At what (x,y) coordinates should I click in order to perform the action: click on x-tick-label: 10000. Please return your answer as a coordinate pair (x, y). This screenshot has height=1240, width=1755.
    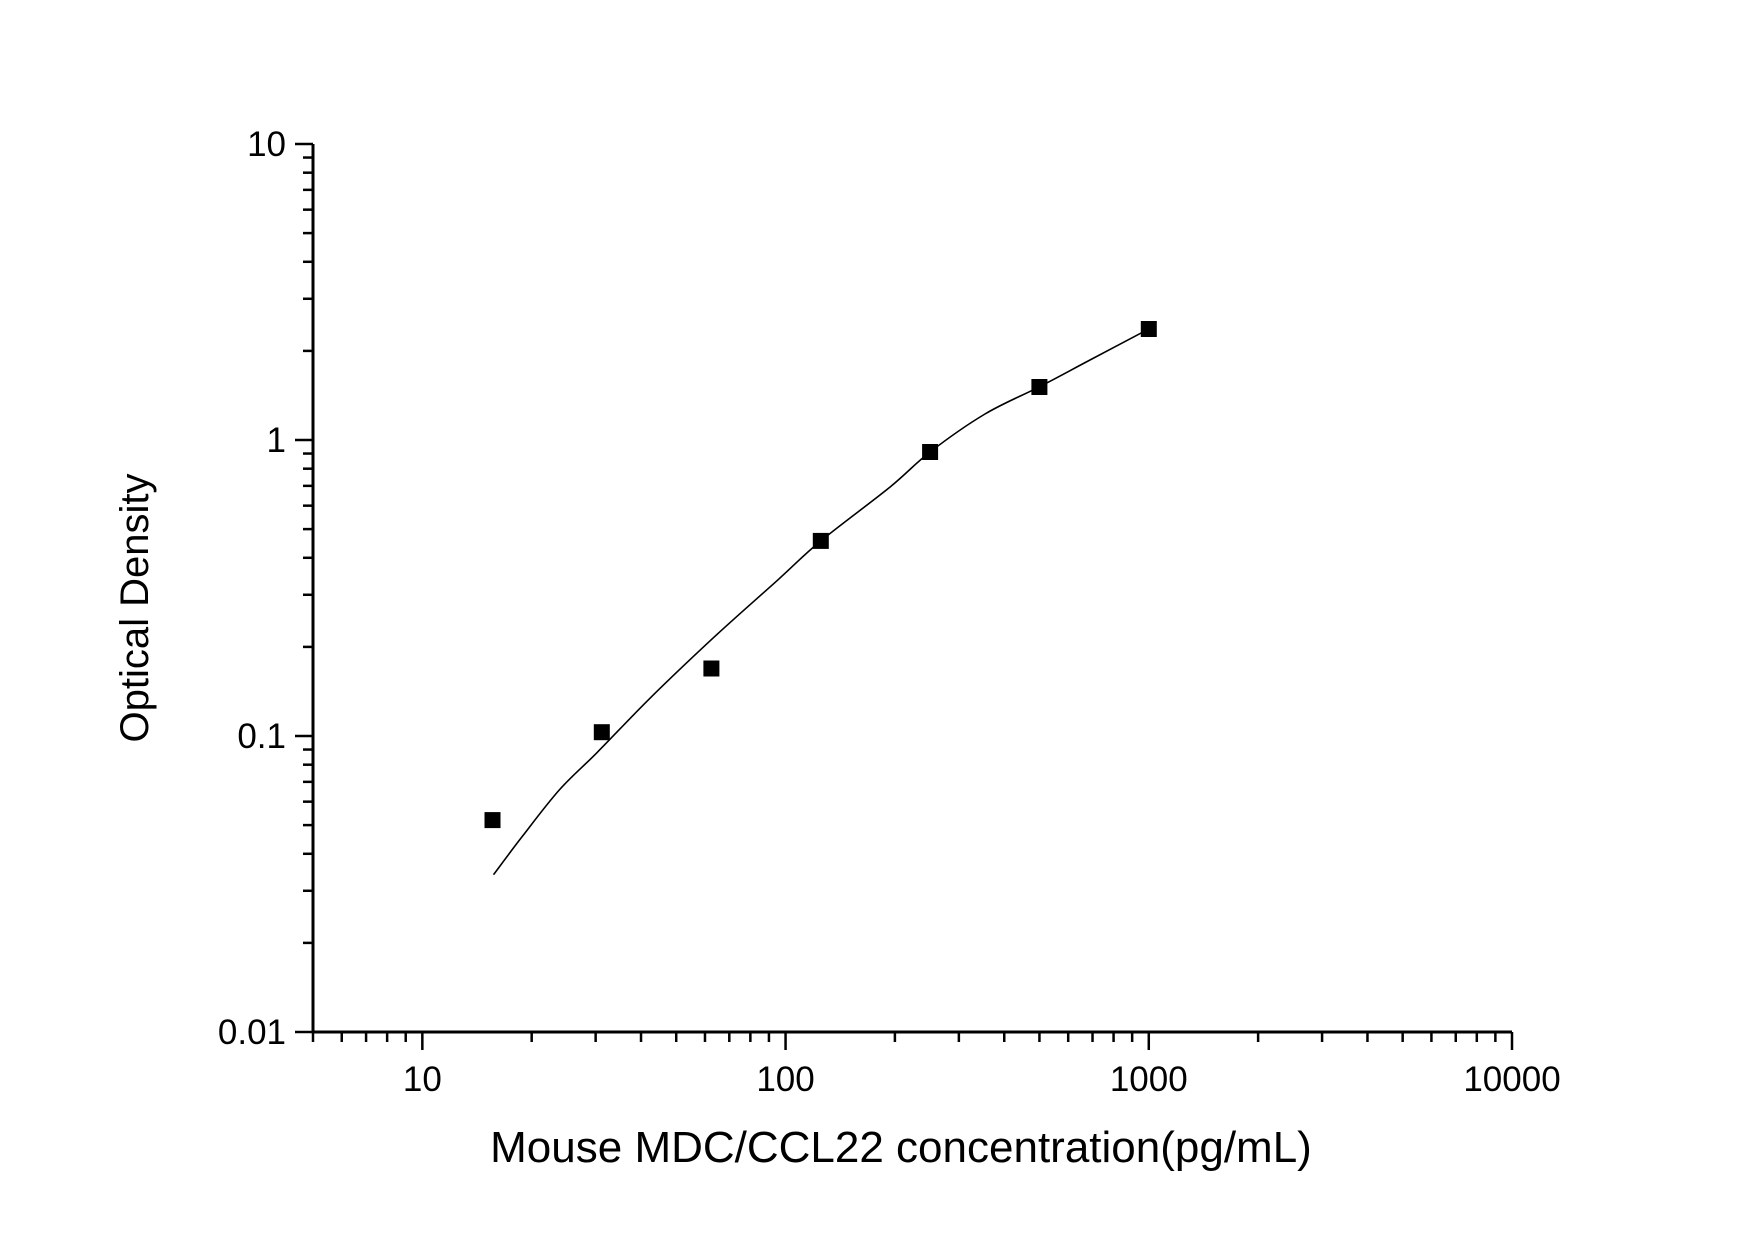
    Looking at the image, I should click on (1511, 1079).